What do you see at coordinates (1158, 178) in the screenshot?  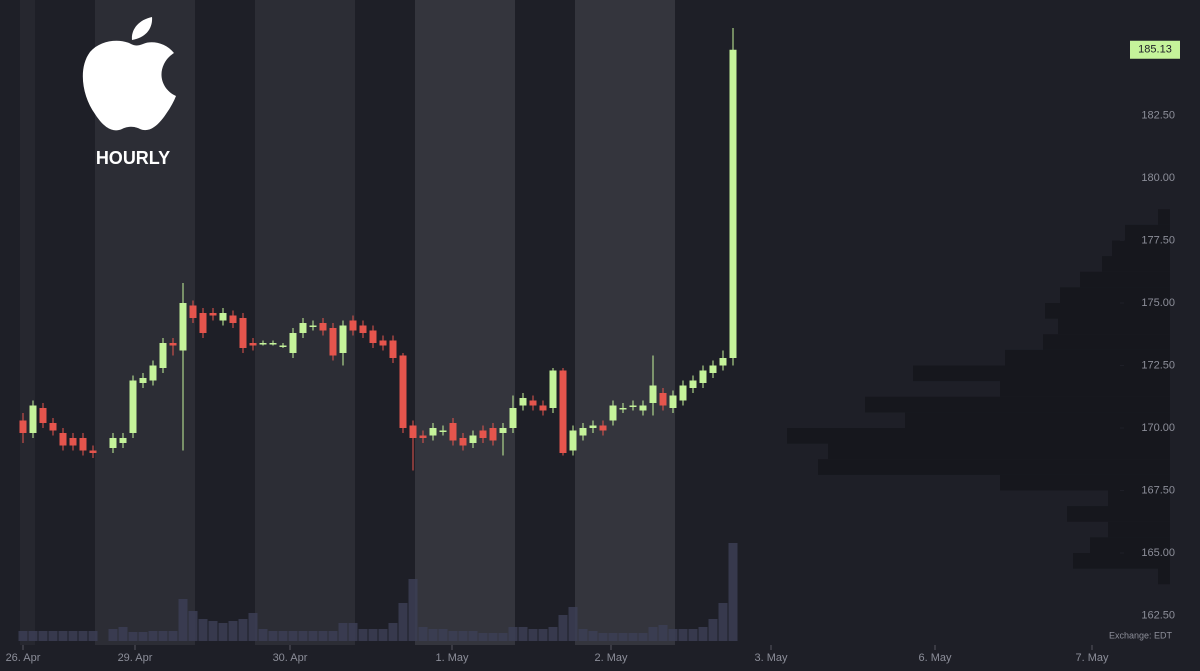 I see `y-tick-label: 180.00` at bounding box center [1158, 178].